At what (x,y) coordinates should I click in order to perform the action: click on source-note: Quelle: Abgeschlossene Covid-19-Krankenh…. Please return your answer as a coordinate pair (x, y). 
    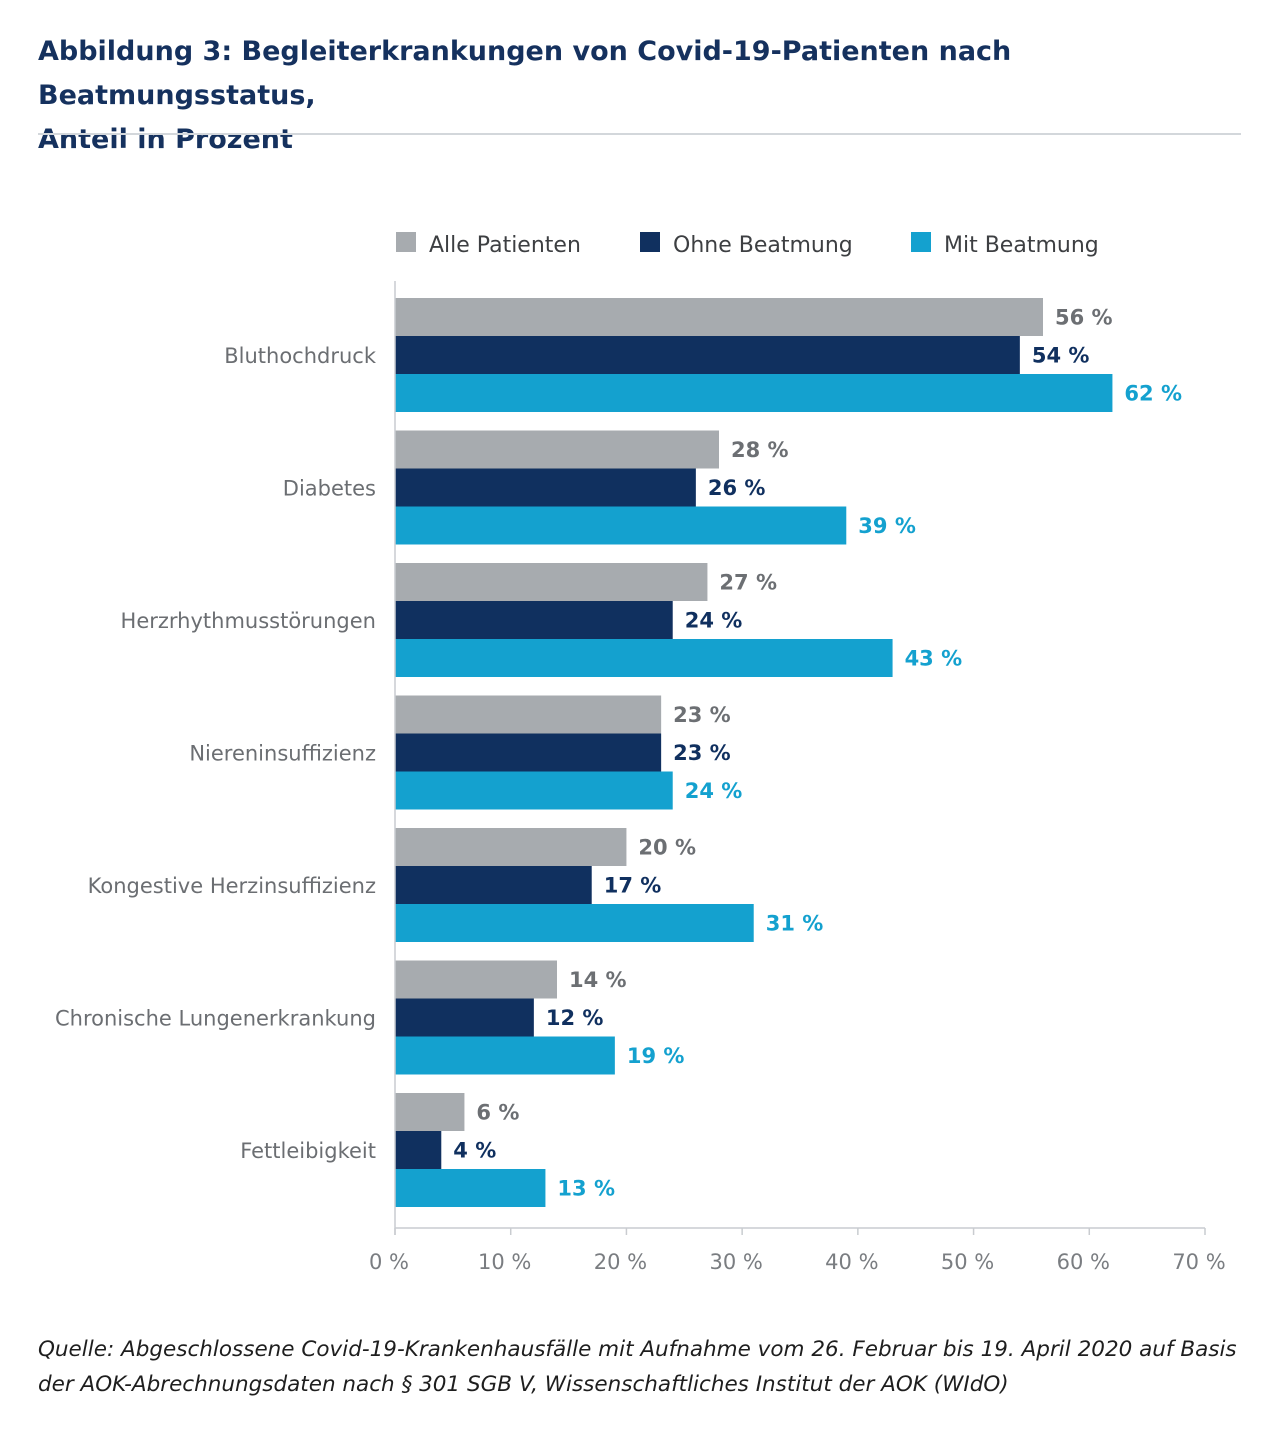
    Looking at the image, I should click on (645, 1367).